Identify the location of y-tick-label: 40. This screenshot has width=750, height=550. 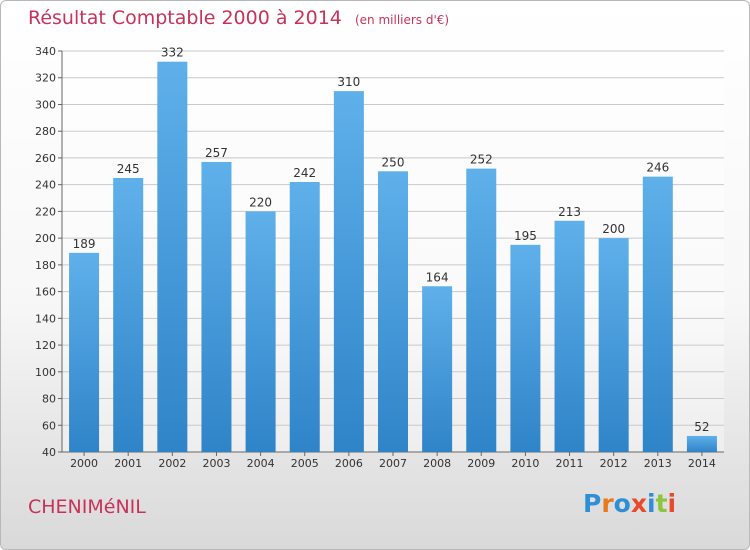
(49, 452).